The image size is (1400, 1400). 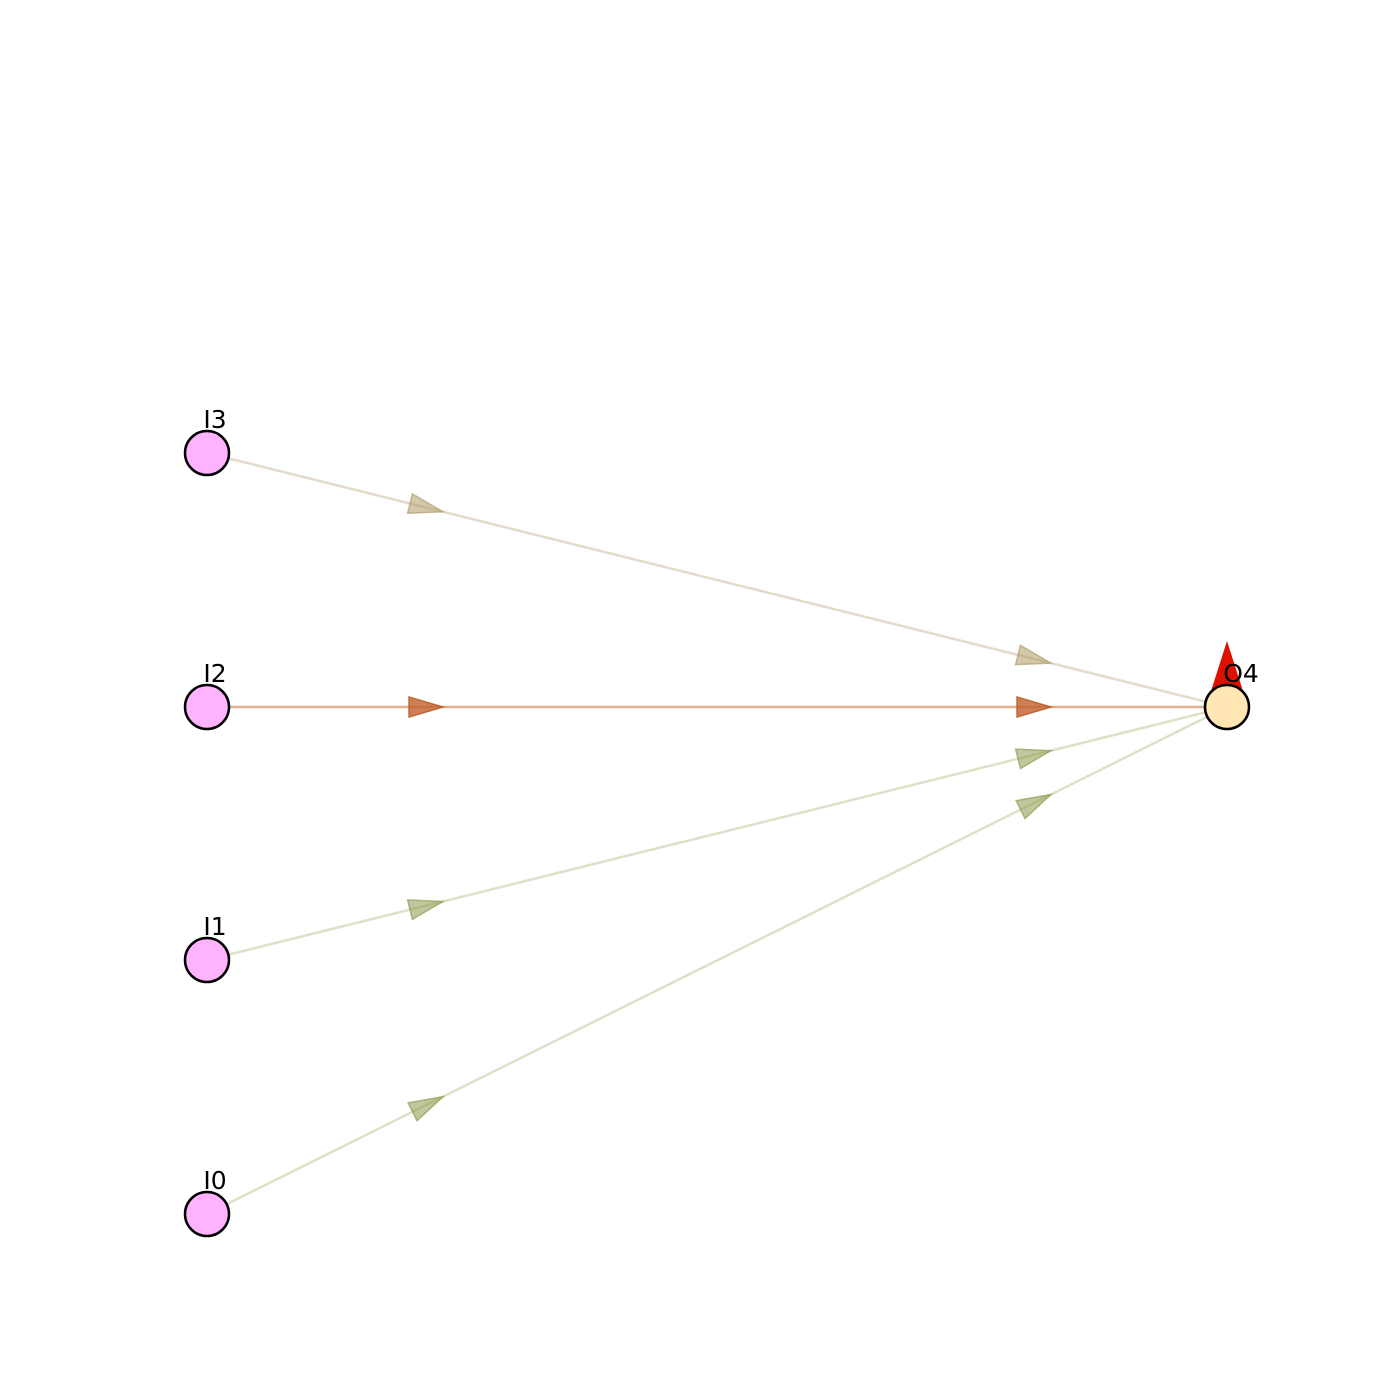 What do you see at coordinates (214, 419) in the screenshot?
I see `node-label-I3: I3` at bounding box center [214, 419].